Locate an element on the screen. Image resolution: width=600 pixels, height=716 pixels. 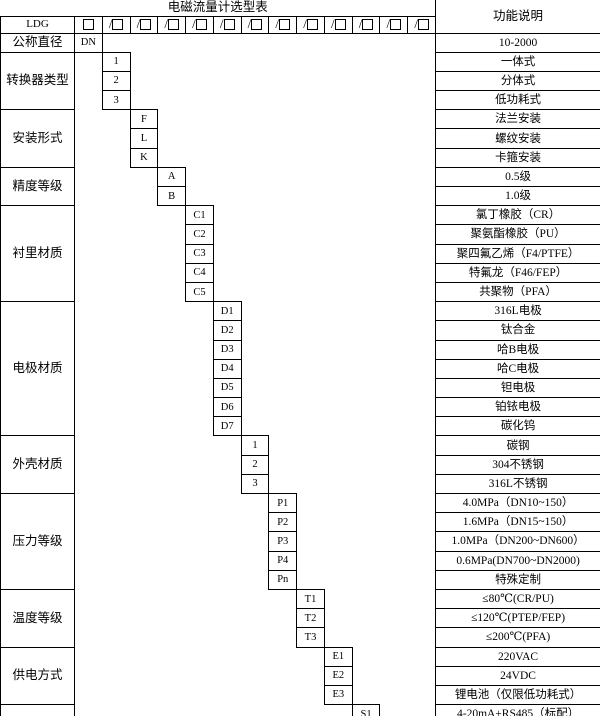
row-label: 温度等级 is located at coordinates (37, 618).